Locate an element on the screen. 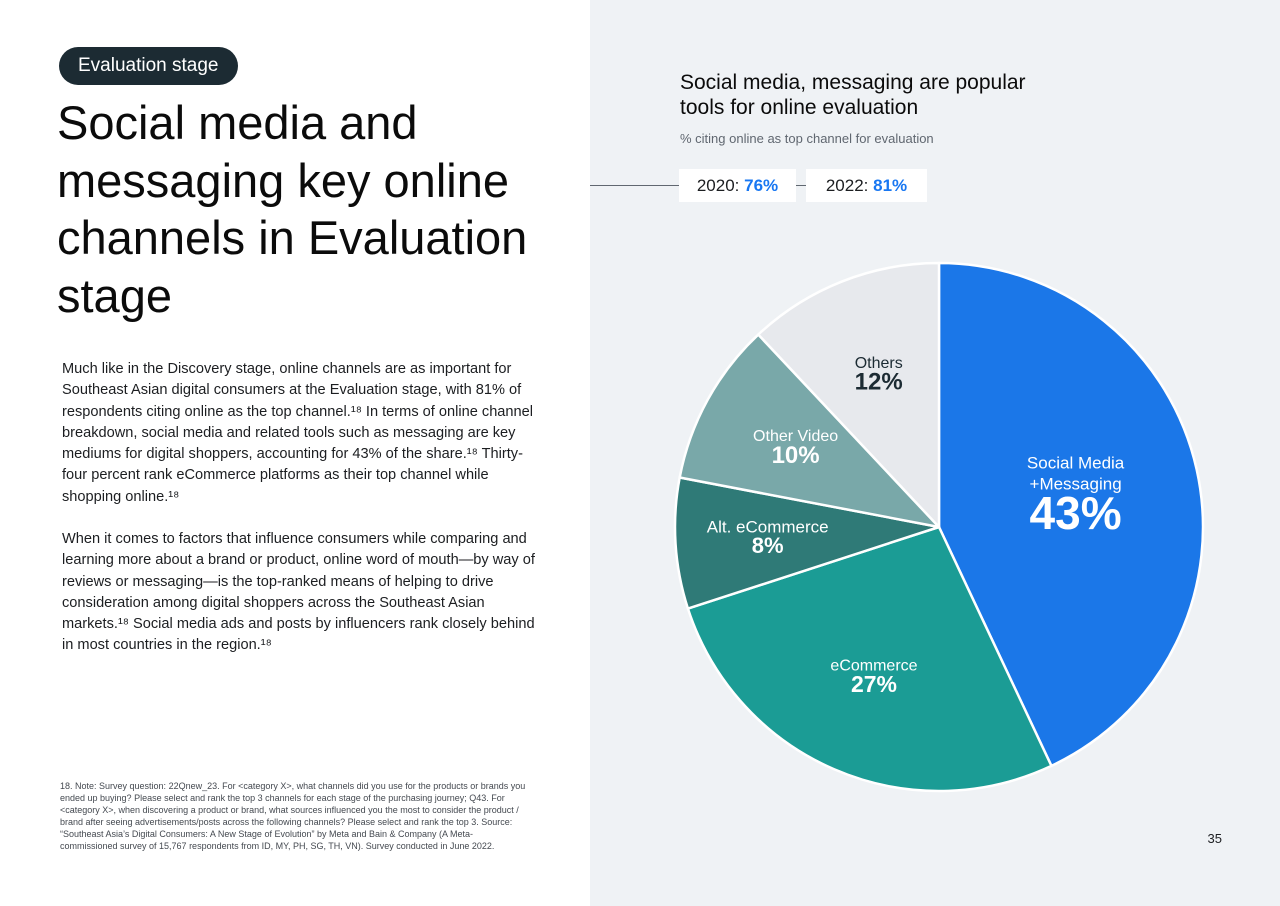 Image resolution: width=1280 pixels, height=906 pixels. slice-value-label: 12% is located at coordinates (879, 382).